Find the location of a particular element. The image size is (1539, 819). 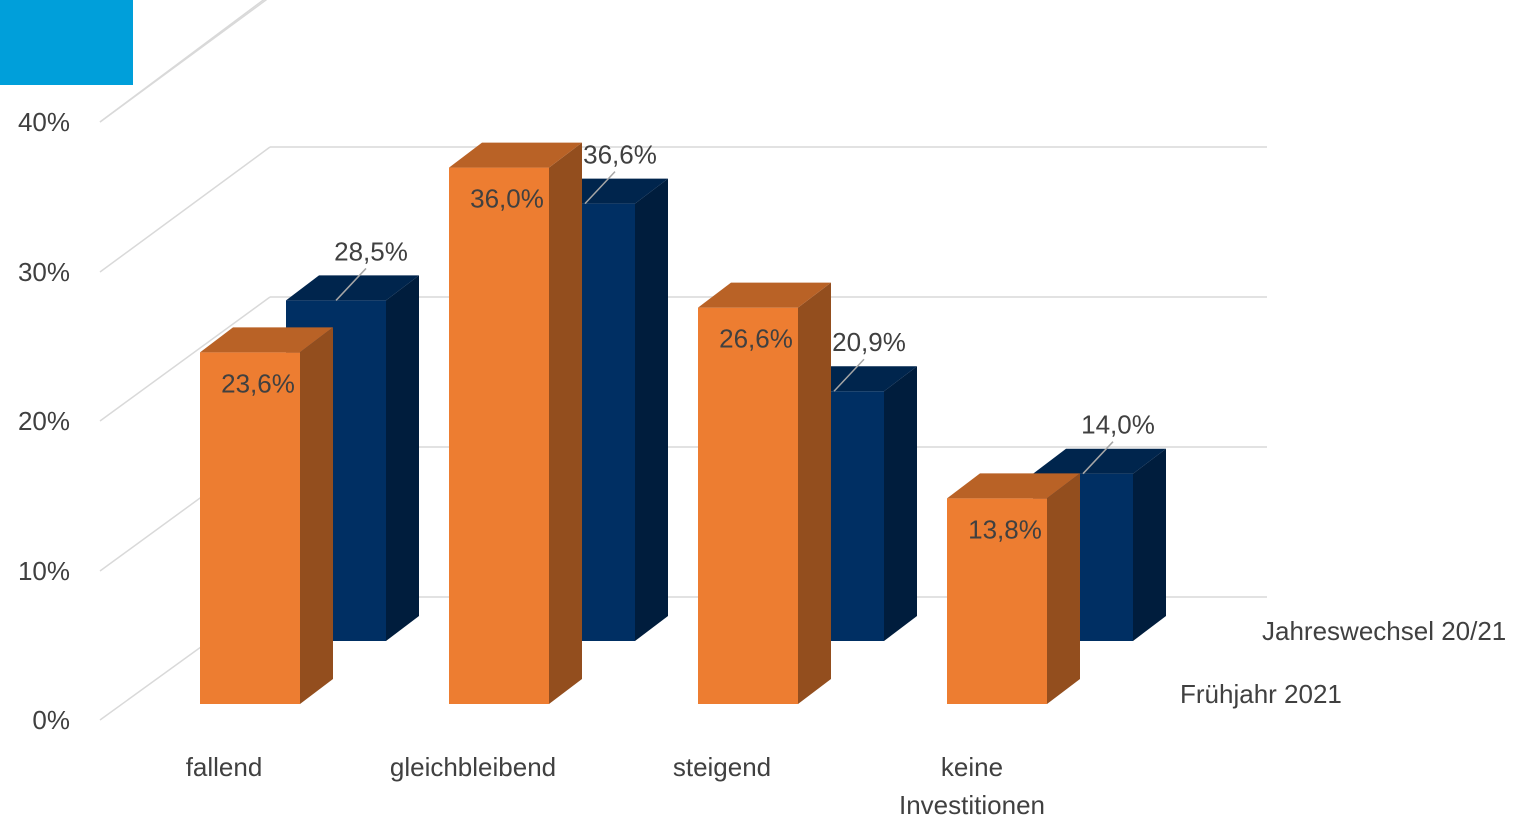

x-category-line: fallend is located at coordinates (224, 767).